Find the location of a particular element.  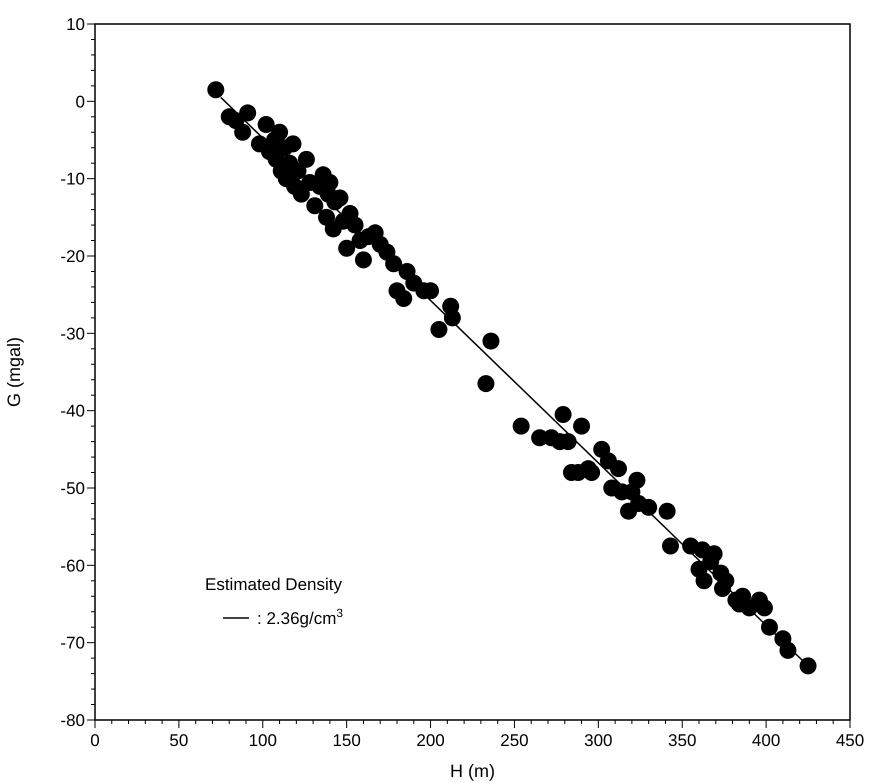

x-tick-label: 50 is located at coordinates (178, 740).